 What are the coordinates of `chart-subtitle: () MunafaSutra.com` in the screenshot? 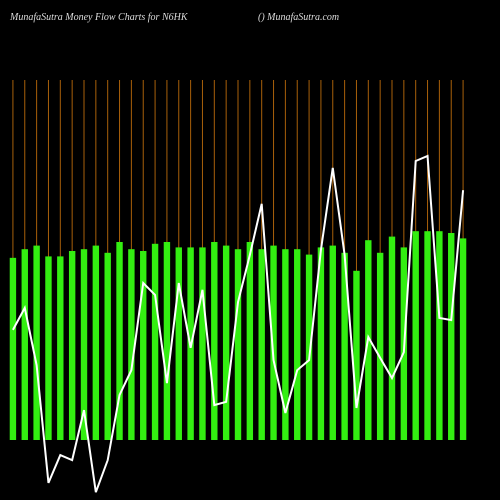 It's located at (298, 17).